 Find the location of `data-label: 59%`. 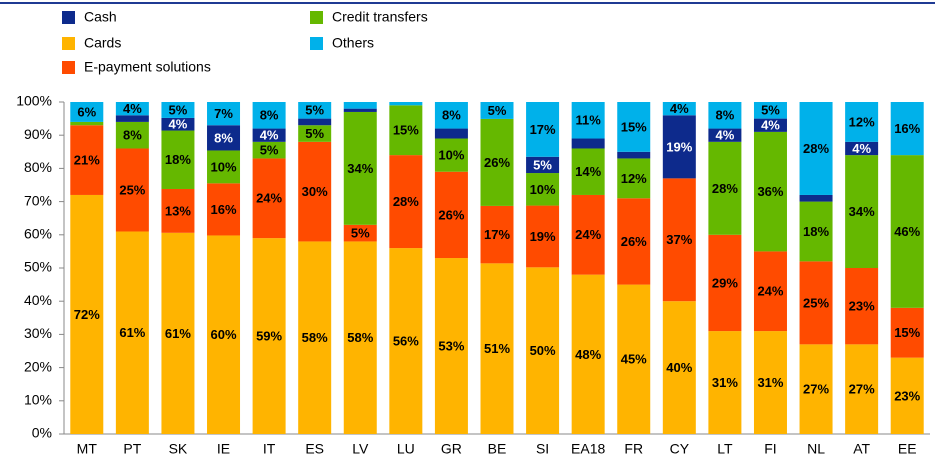

data-label: 59% is located at coordinates (269, 335).